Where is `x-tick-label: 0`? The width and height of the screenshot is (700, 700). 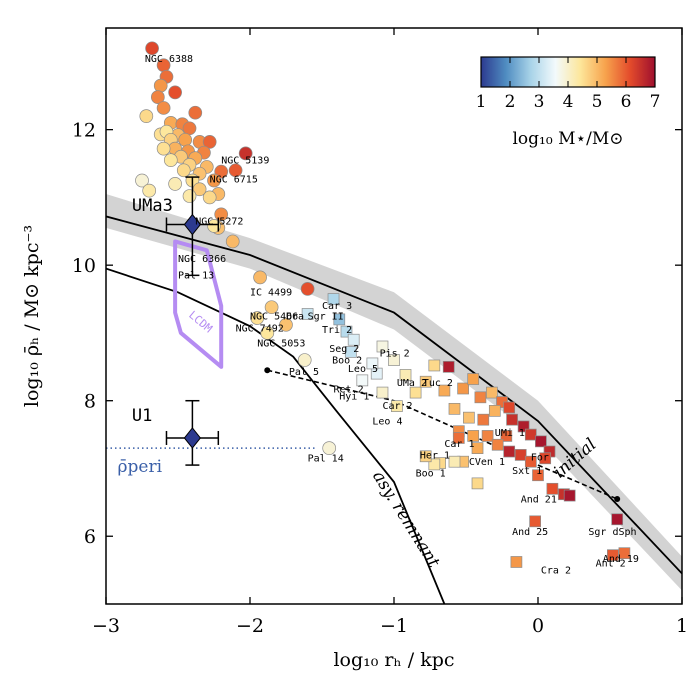 x-tick-label: 0 is located at coordinates (538, 626).